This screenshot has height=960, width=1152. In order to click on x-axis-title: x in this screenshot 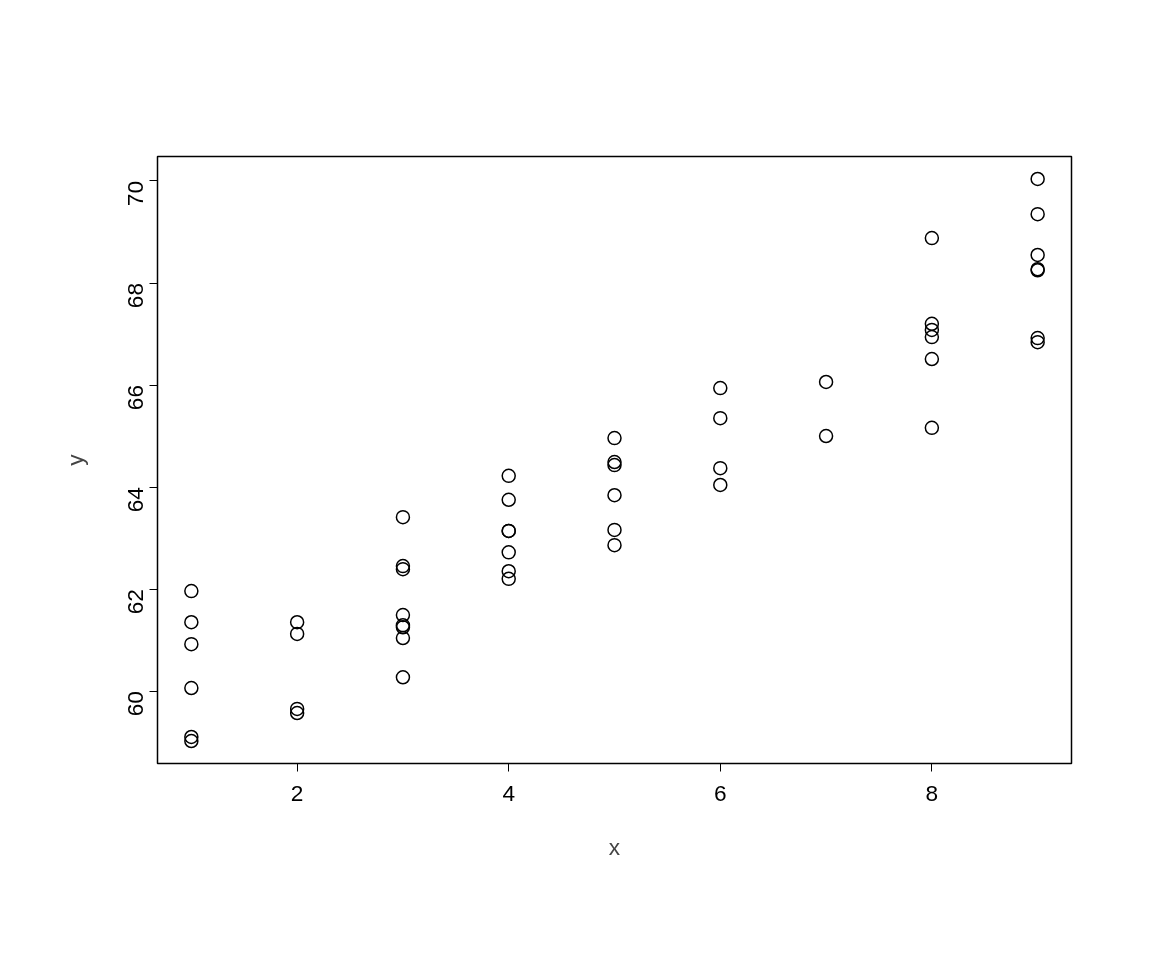, I will do `click(614, 846)`.